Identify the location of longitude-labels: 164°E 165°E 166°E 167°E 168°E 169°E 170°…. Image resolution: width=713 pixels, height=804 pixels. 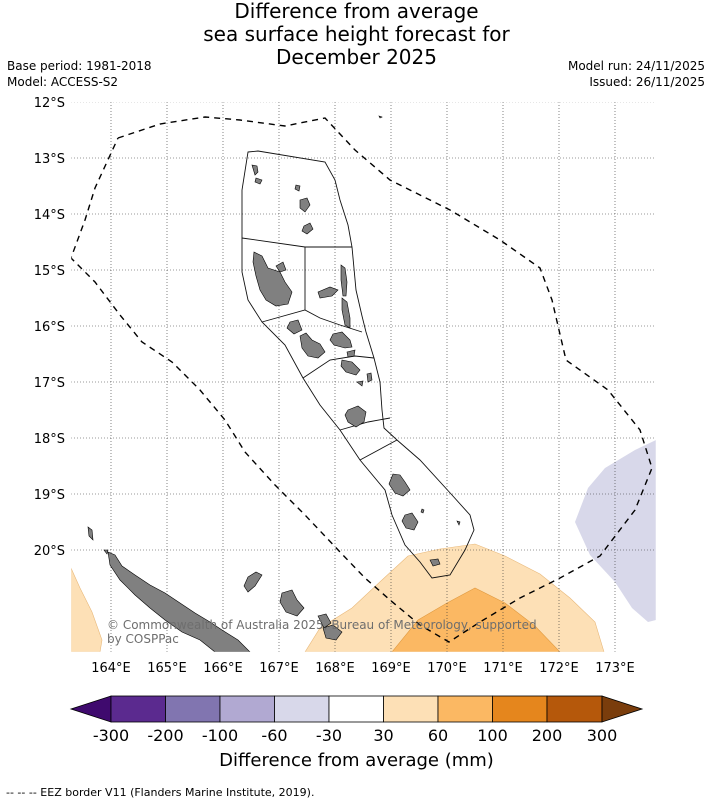
(363, 668).